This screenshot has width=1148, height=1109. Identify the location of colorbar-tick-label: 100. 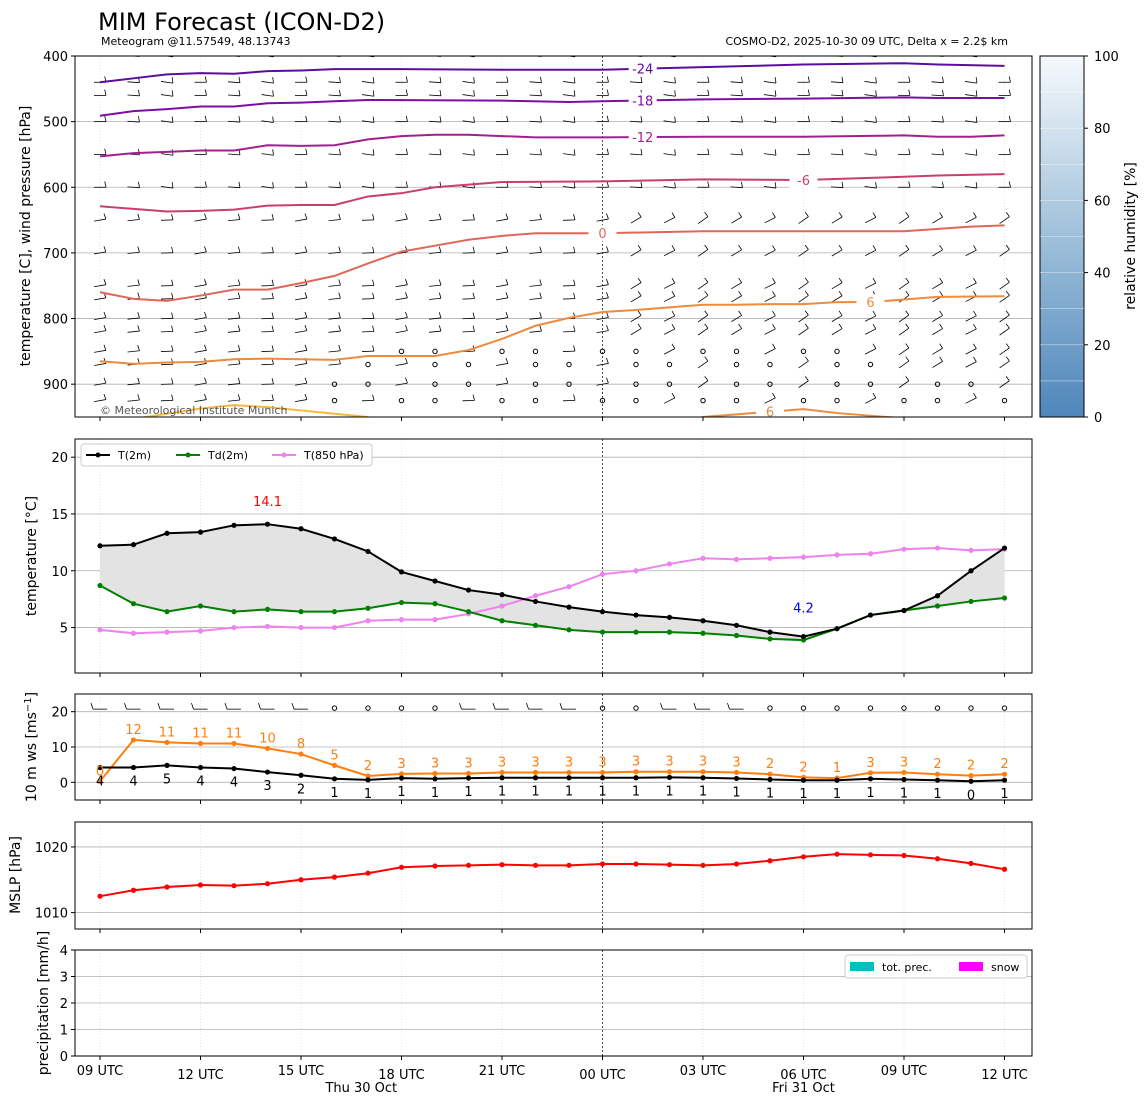
(1106, 57).